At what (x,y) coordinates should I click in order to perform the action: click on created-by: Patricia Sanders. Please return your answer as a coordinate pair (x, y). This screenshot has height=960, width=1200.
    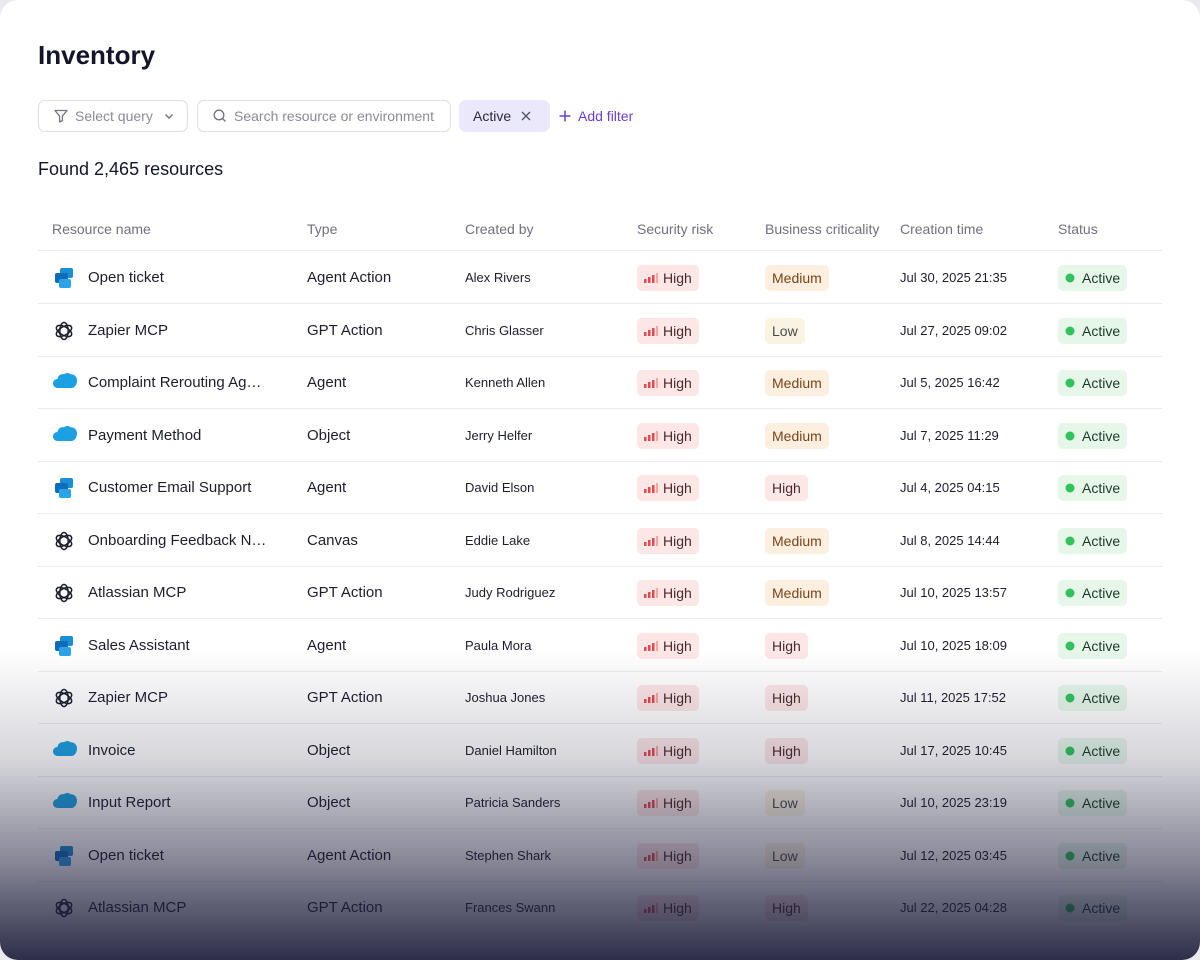
    Looking at the image, I should click on (513, 802).